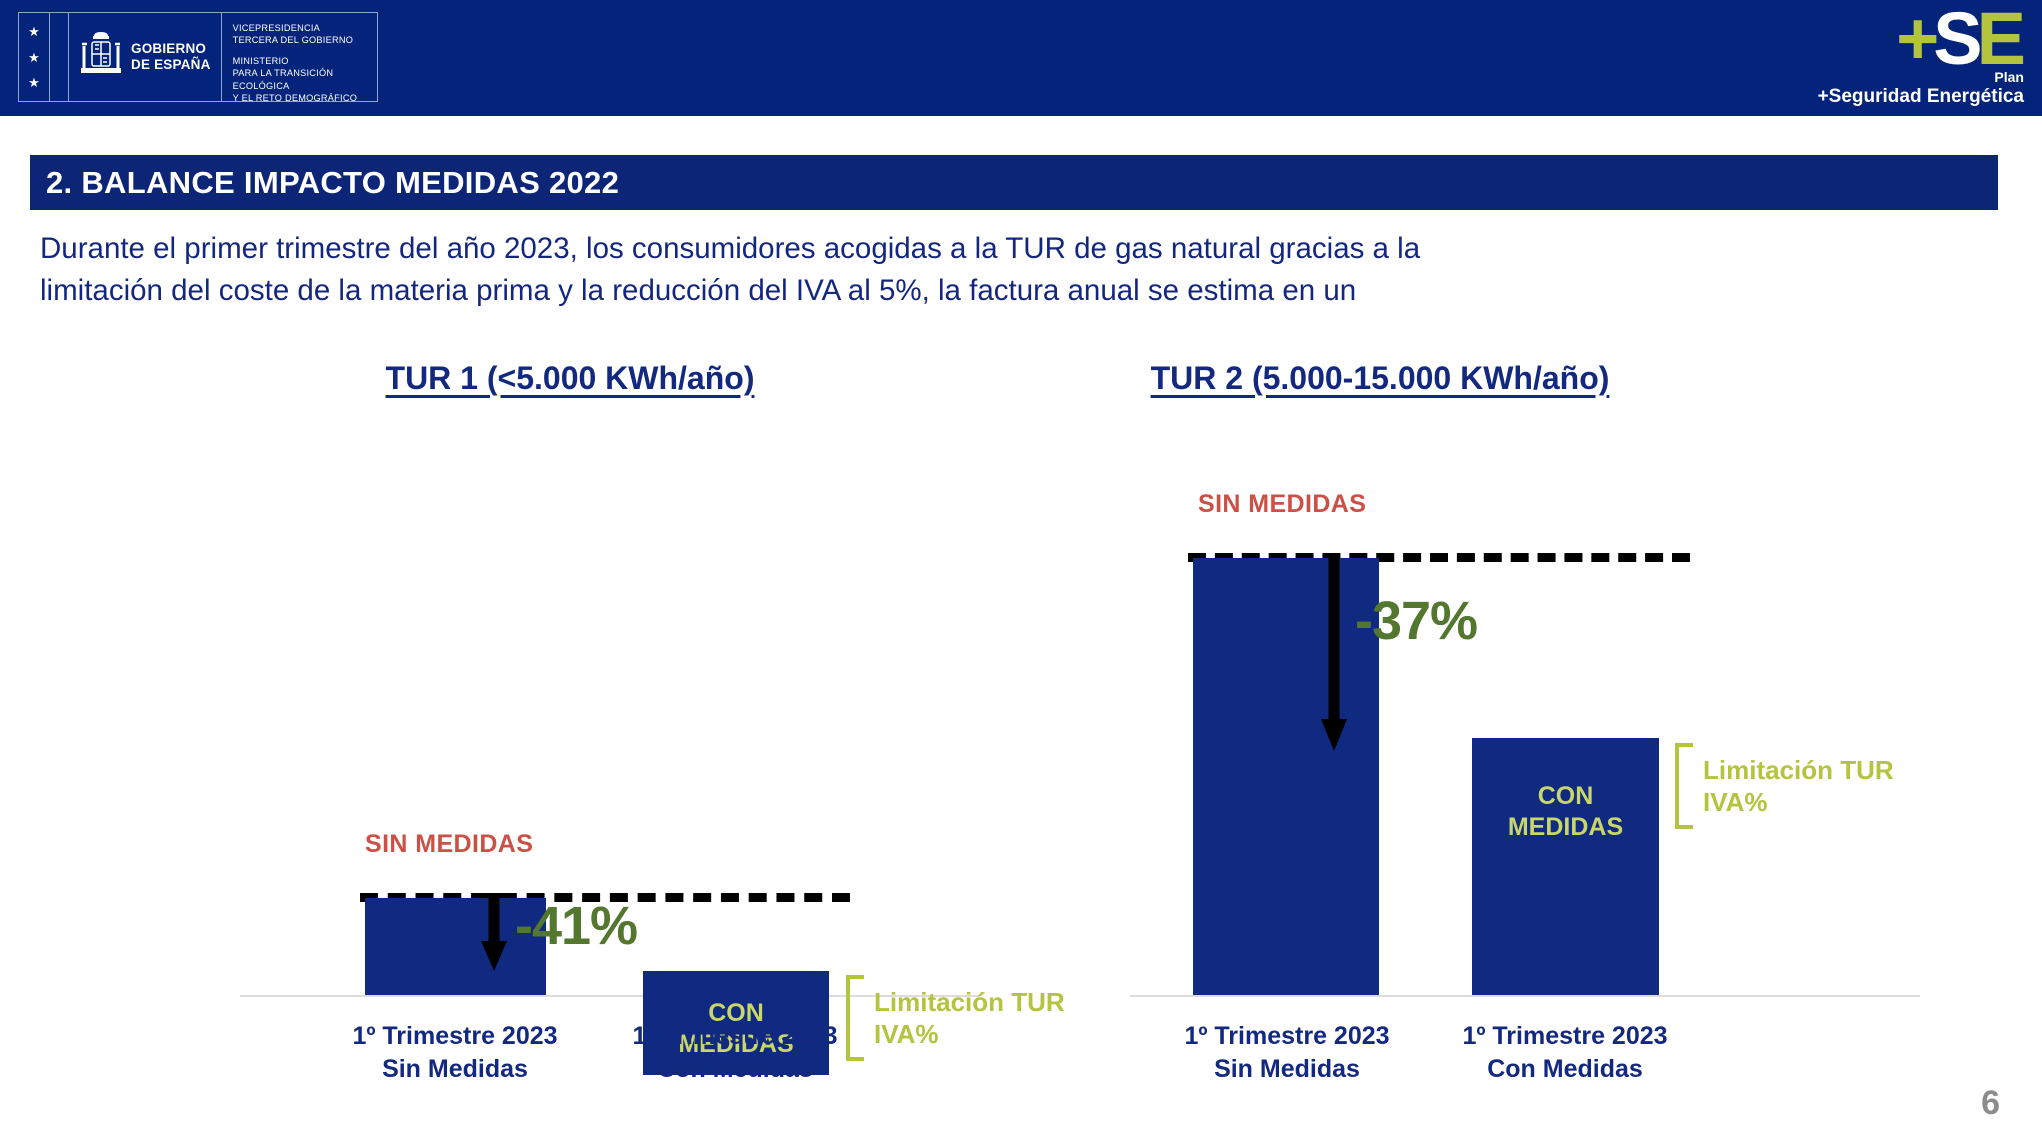 This screenshot has width=2042, height=1148. What do you see at coordinates (2009, 77) in the screenshot?
I see `se-caption-line1: Plan` at bounding box center [2009, 77].